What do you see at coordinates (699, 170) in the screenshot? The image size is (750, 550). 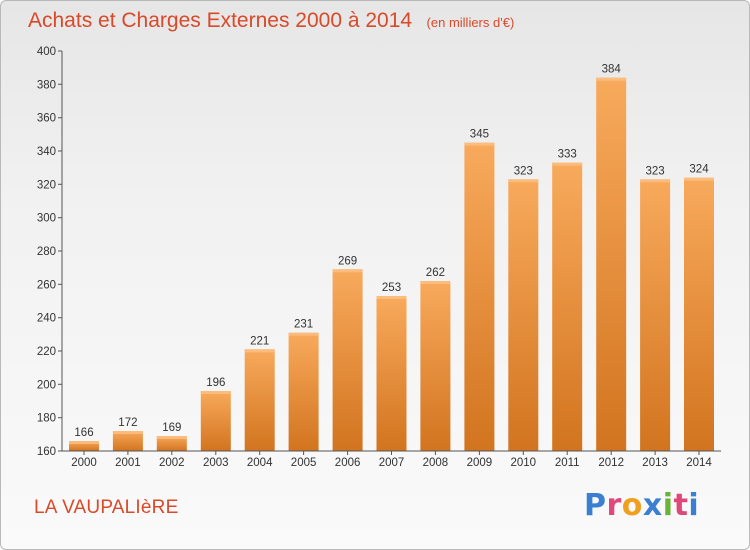 I see `value-label: 324` at bounding box center [699, 170].